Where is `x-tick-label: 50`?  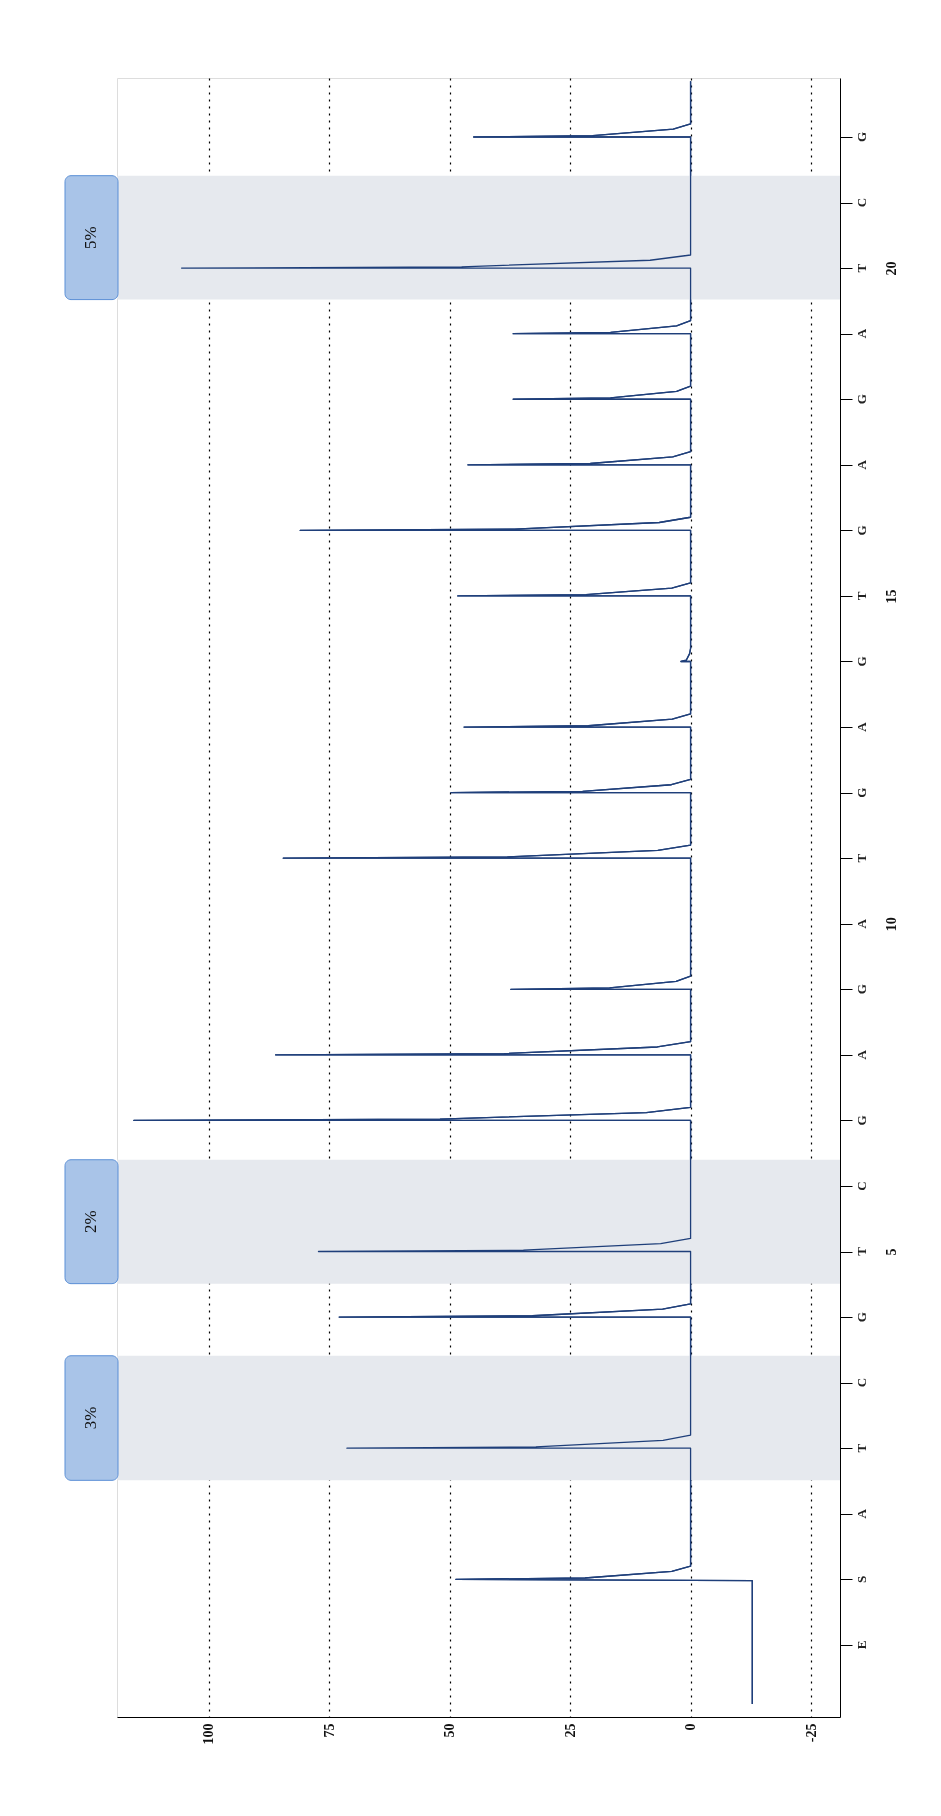 x-tick-label: 50 is located at coordinates (450, 1730).